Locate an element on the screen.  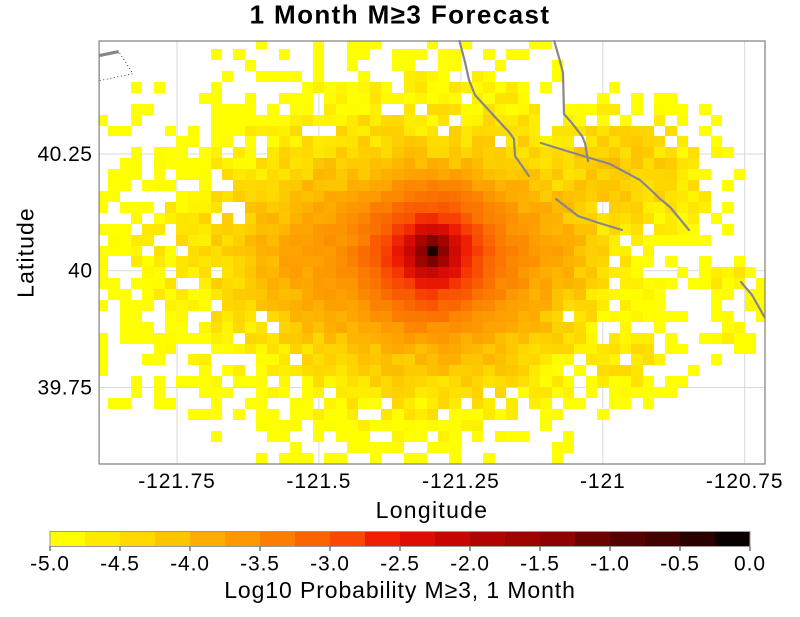
svg-text: -5.0 is located at coordinates (50, 564).